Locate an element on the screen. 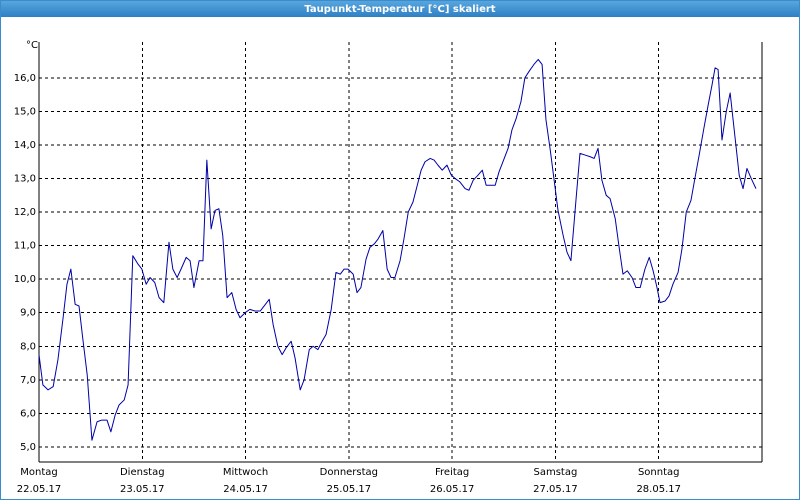  x-tick-label: Freitag is located at coordinates (452, 472).